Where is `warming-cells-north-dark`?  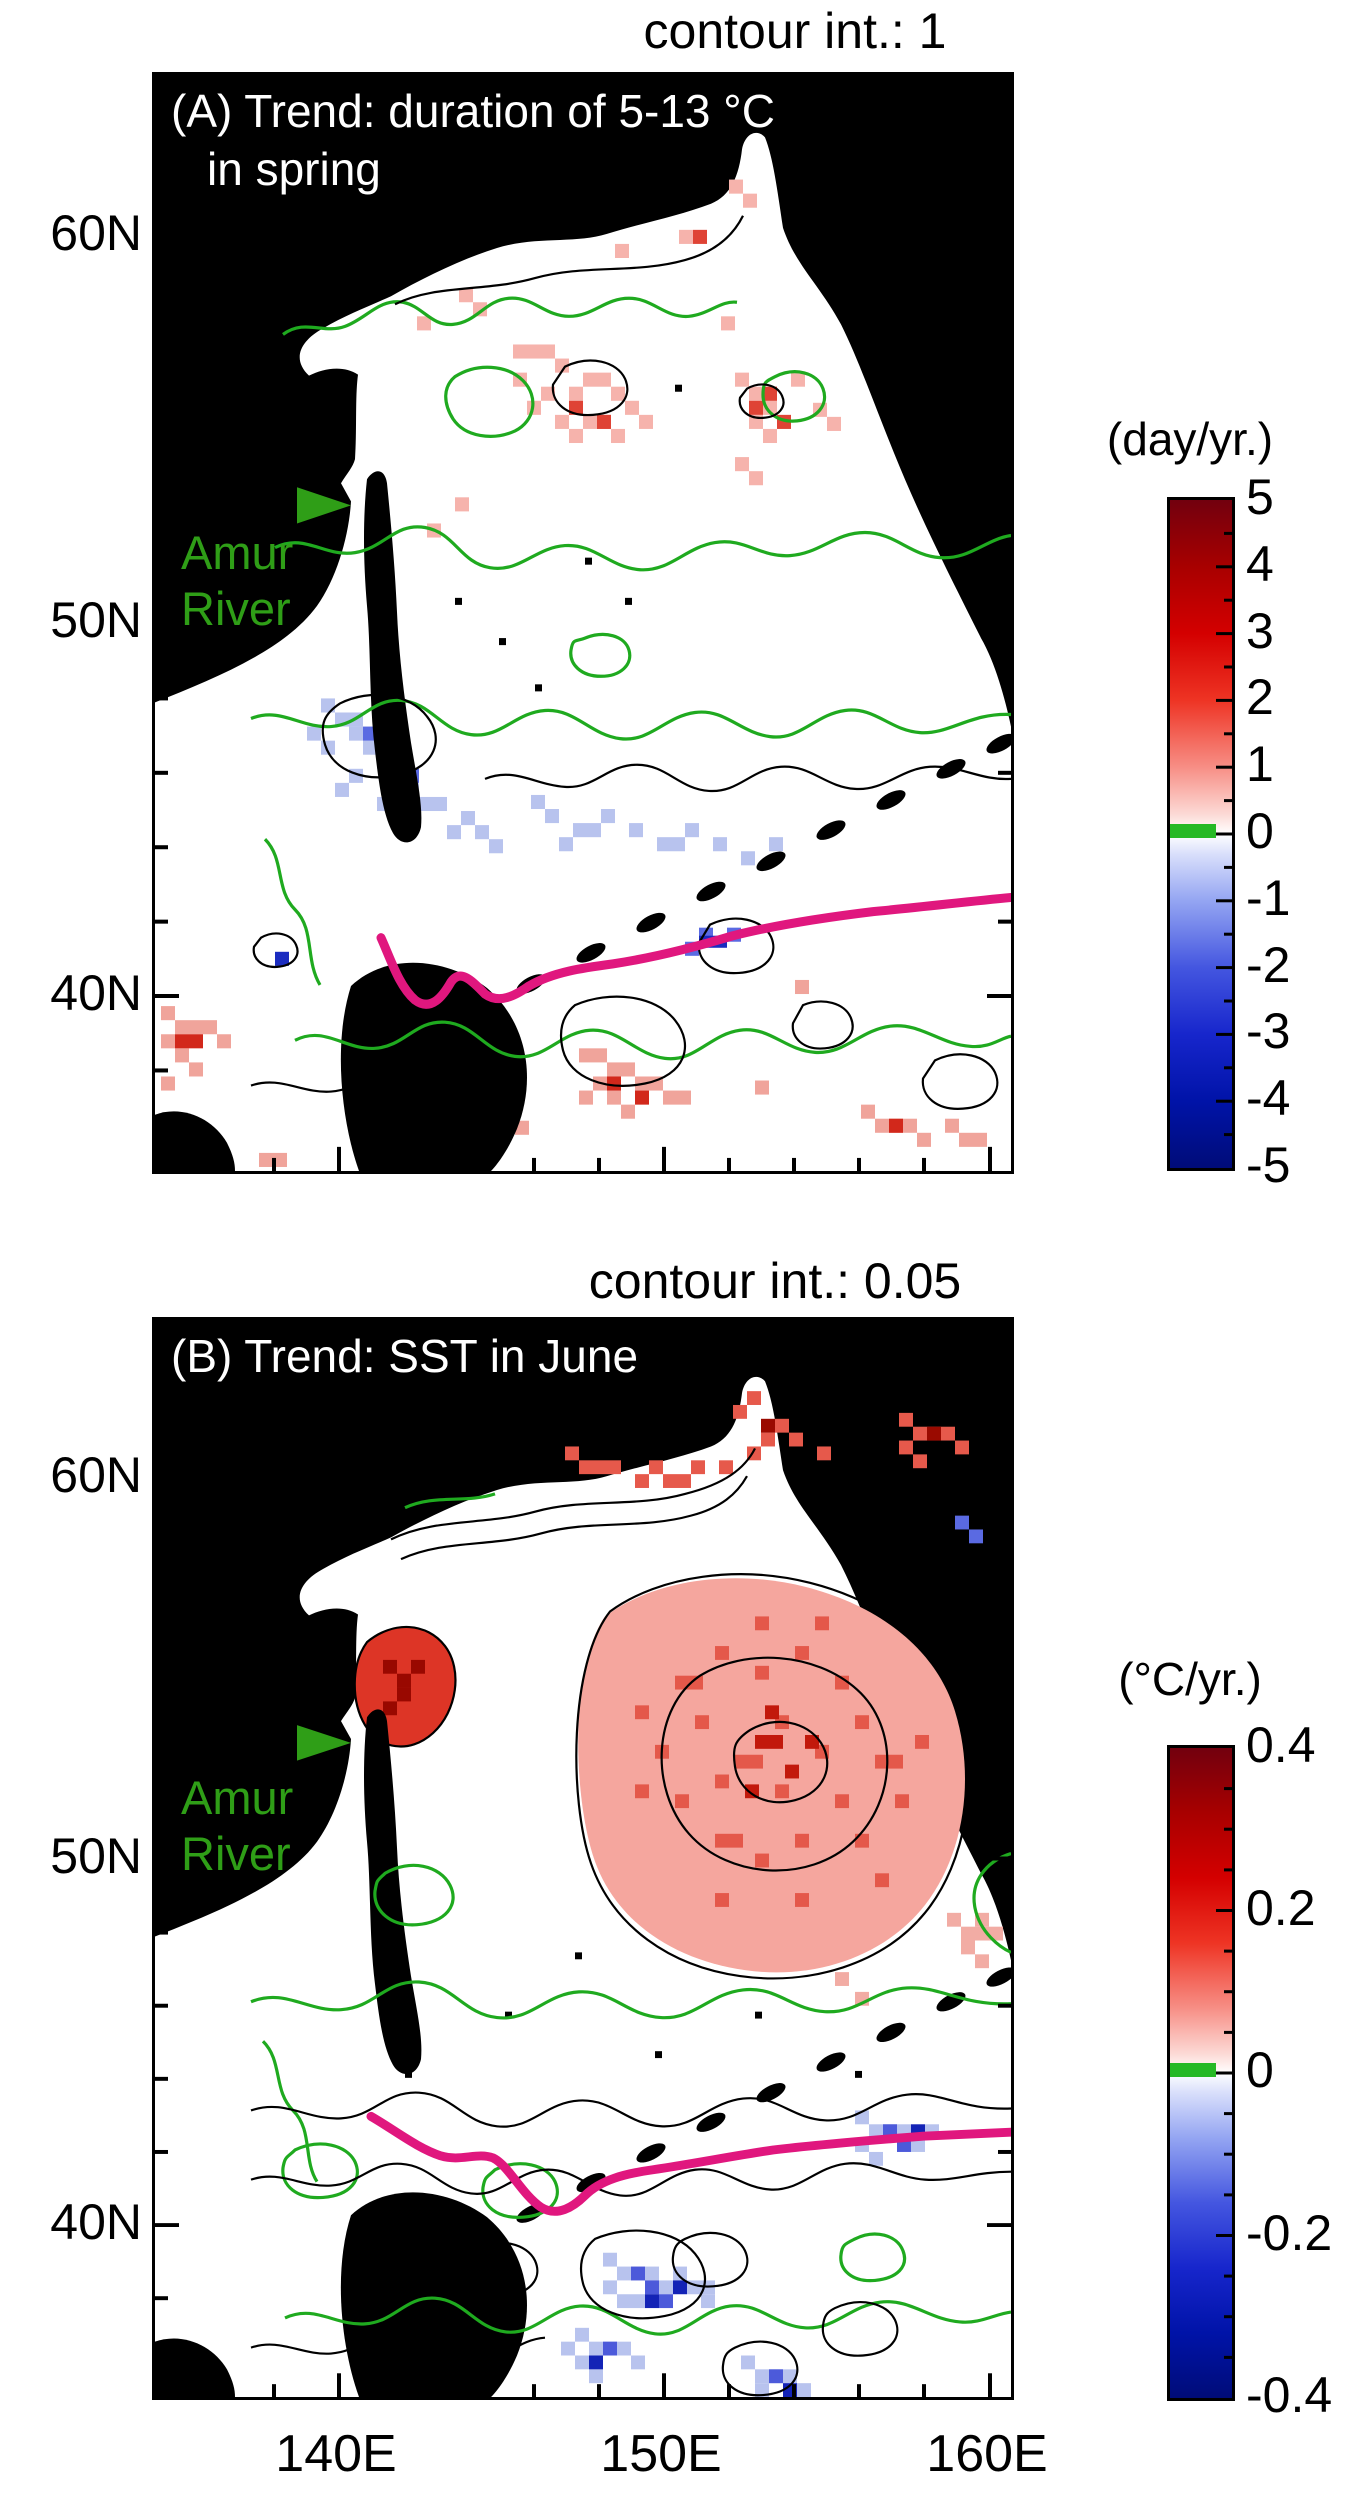 warming-cells-north-dark is located at coordinates (851, 1429).